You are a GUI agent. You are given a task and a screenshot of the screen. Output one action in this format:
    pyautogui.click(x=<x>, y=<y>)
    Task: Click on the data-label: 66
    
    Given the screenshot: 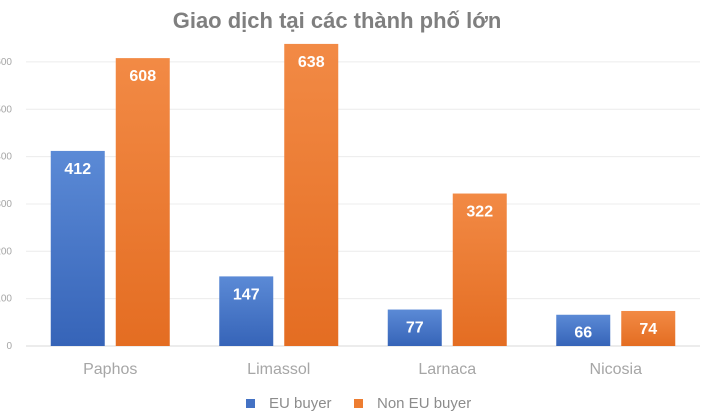 What is the action you would take?
    pyautogui.click(x=583, y=333)
    